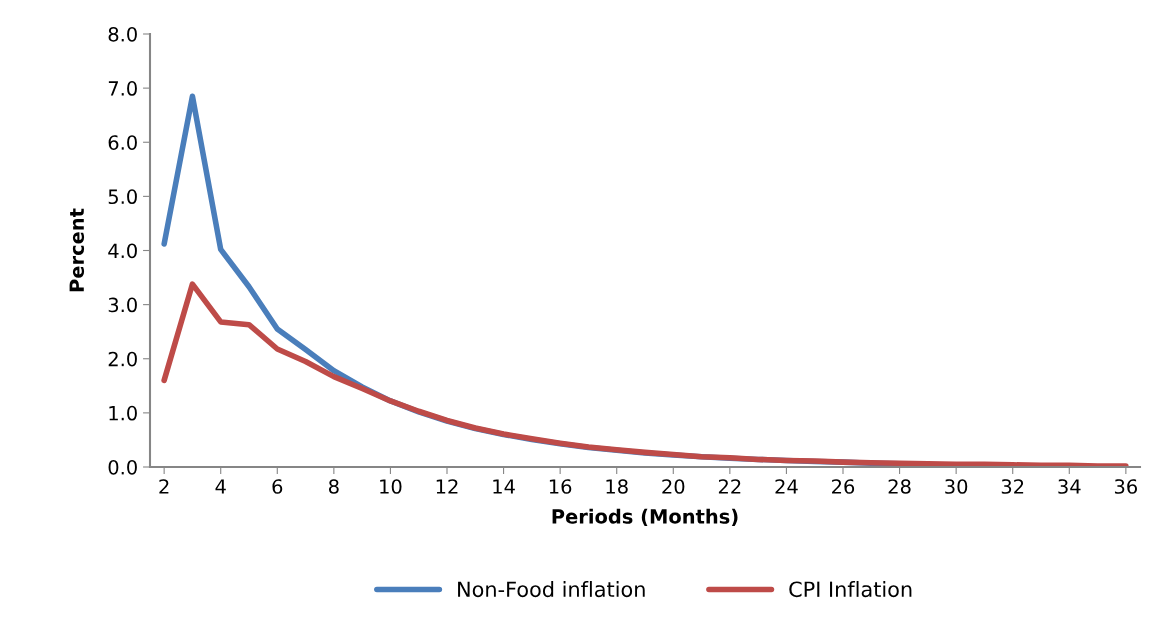 The height and width of the screenshot is (629, 1166). What do you see at coordinates (122, 142) in the screenshot?
I see `y-tick-label: 6.0` at bounding box center [122, 142].